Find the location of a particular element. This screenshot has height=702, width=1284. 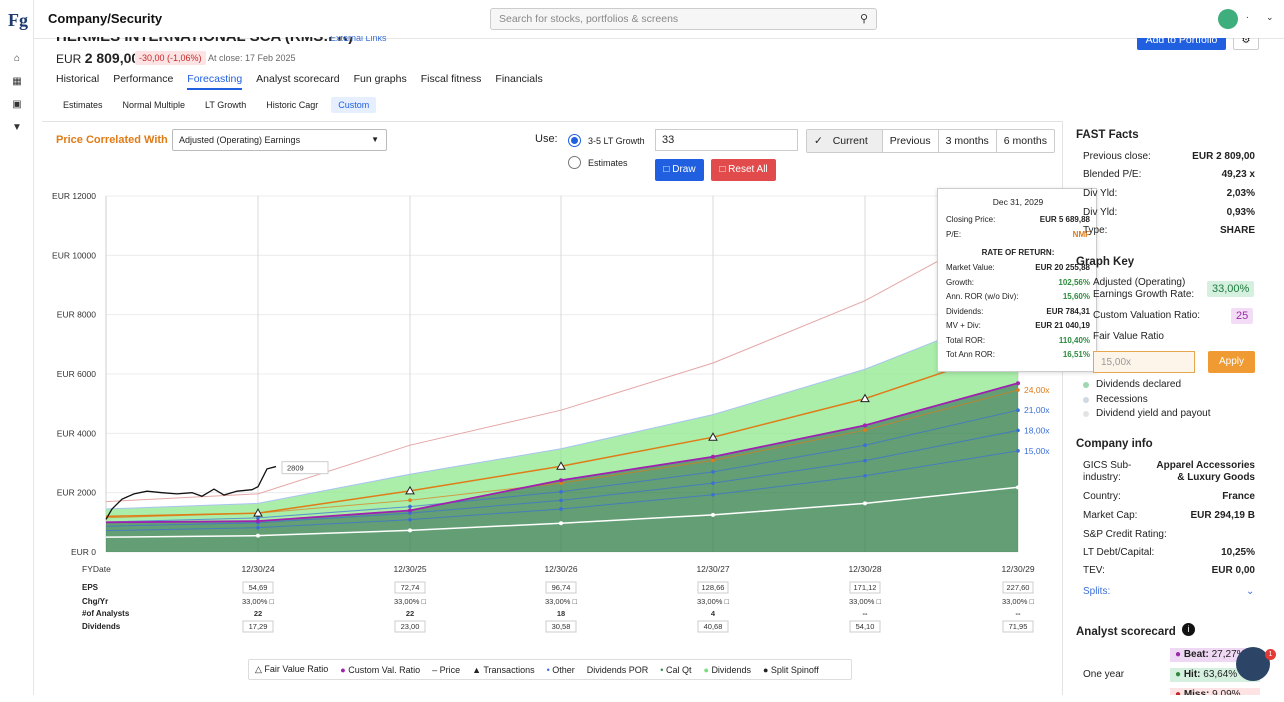

subtab-custom: Custom is located at coordinates (354, 105).